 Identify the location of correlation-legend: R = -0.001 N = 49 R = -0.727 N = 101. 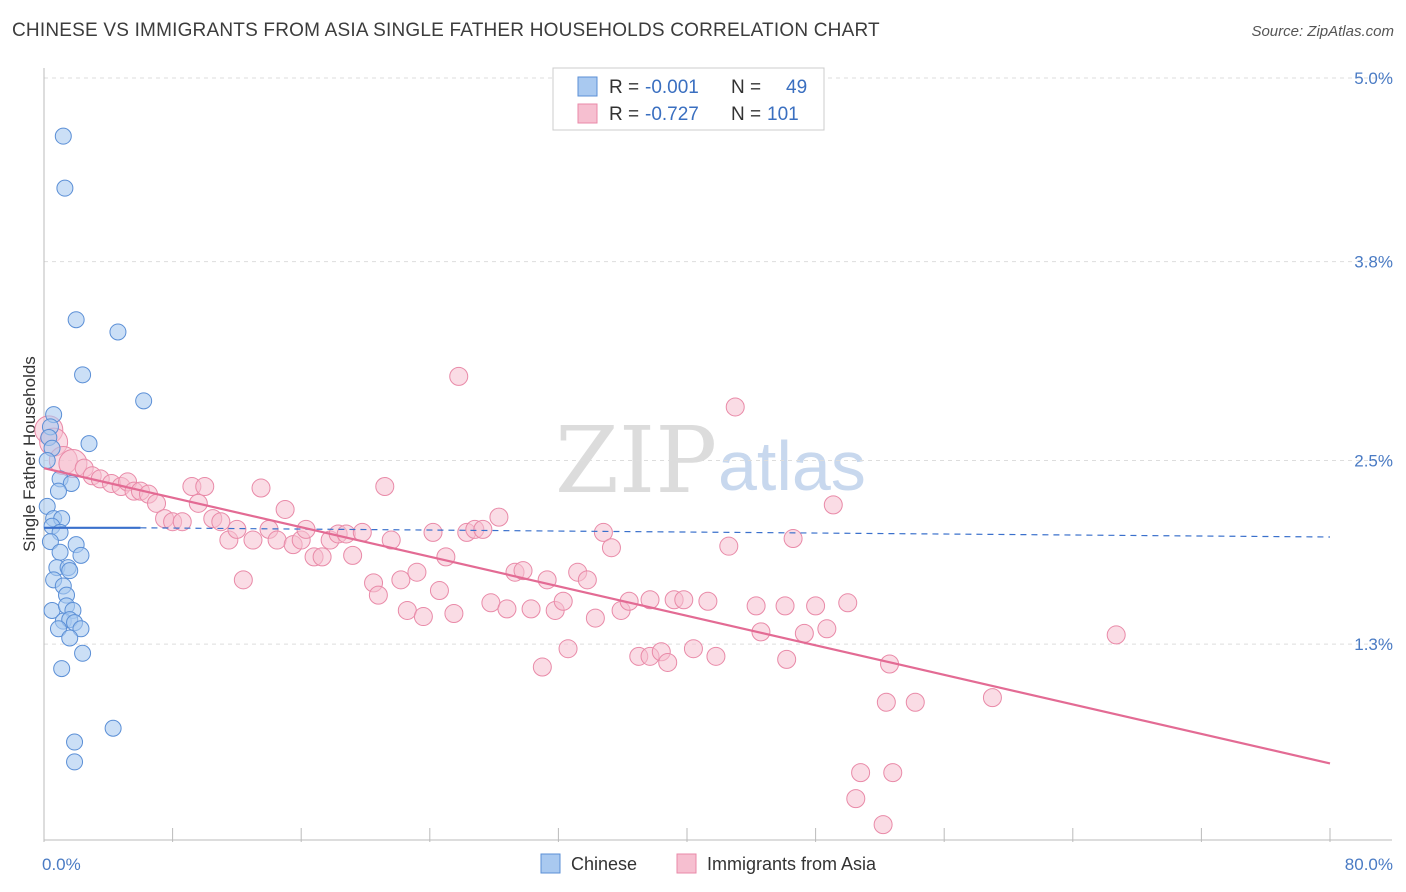
(688, 99).